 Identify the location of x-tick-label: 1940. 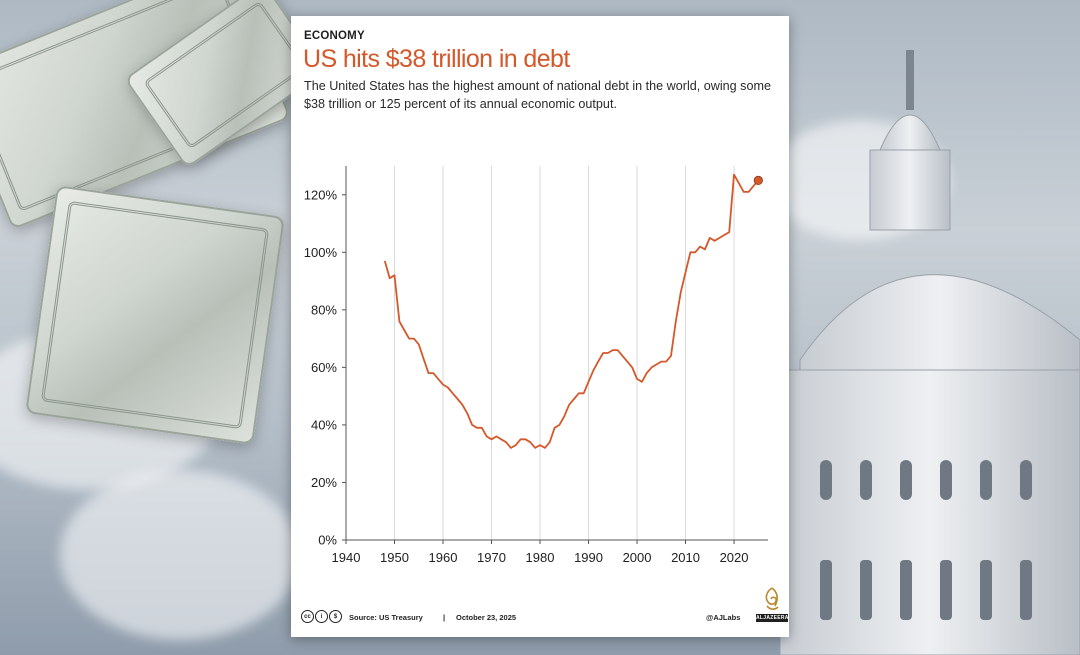
(346, 557).